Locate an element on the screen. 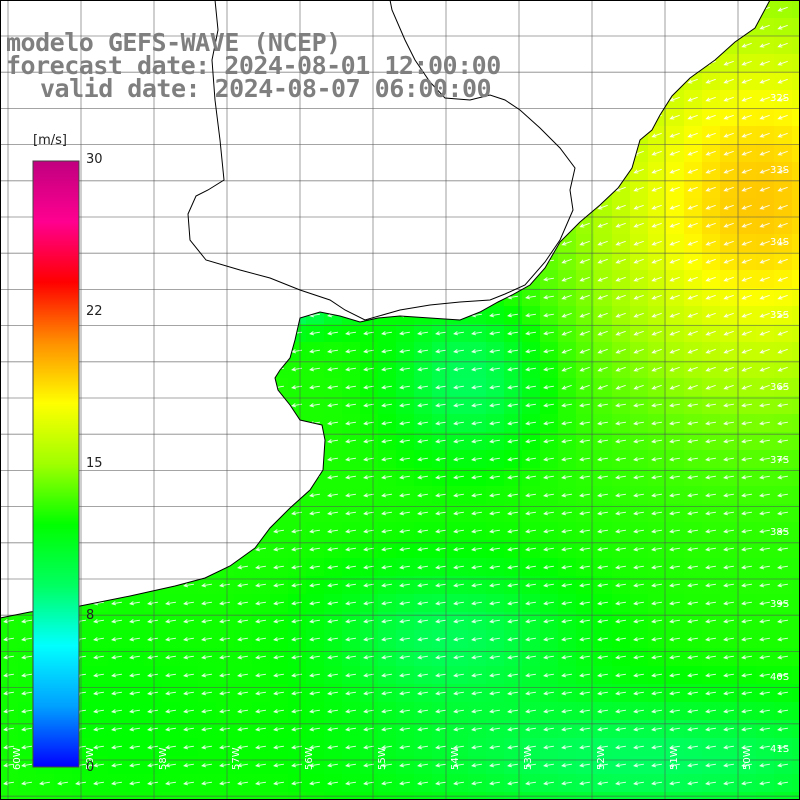  latitude-label: 37S is located at coordinates (779, 460).